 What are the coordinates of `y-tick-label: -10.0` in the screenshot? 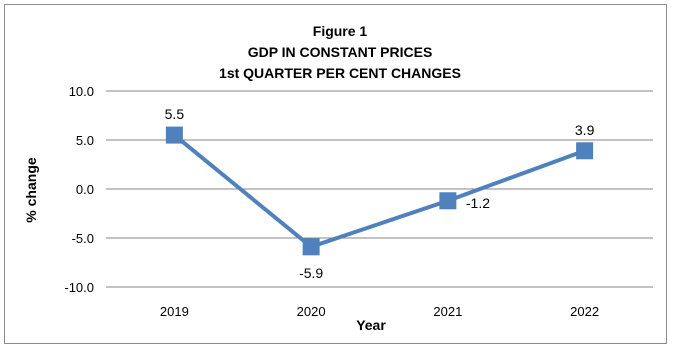 It's located at (79, 287).